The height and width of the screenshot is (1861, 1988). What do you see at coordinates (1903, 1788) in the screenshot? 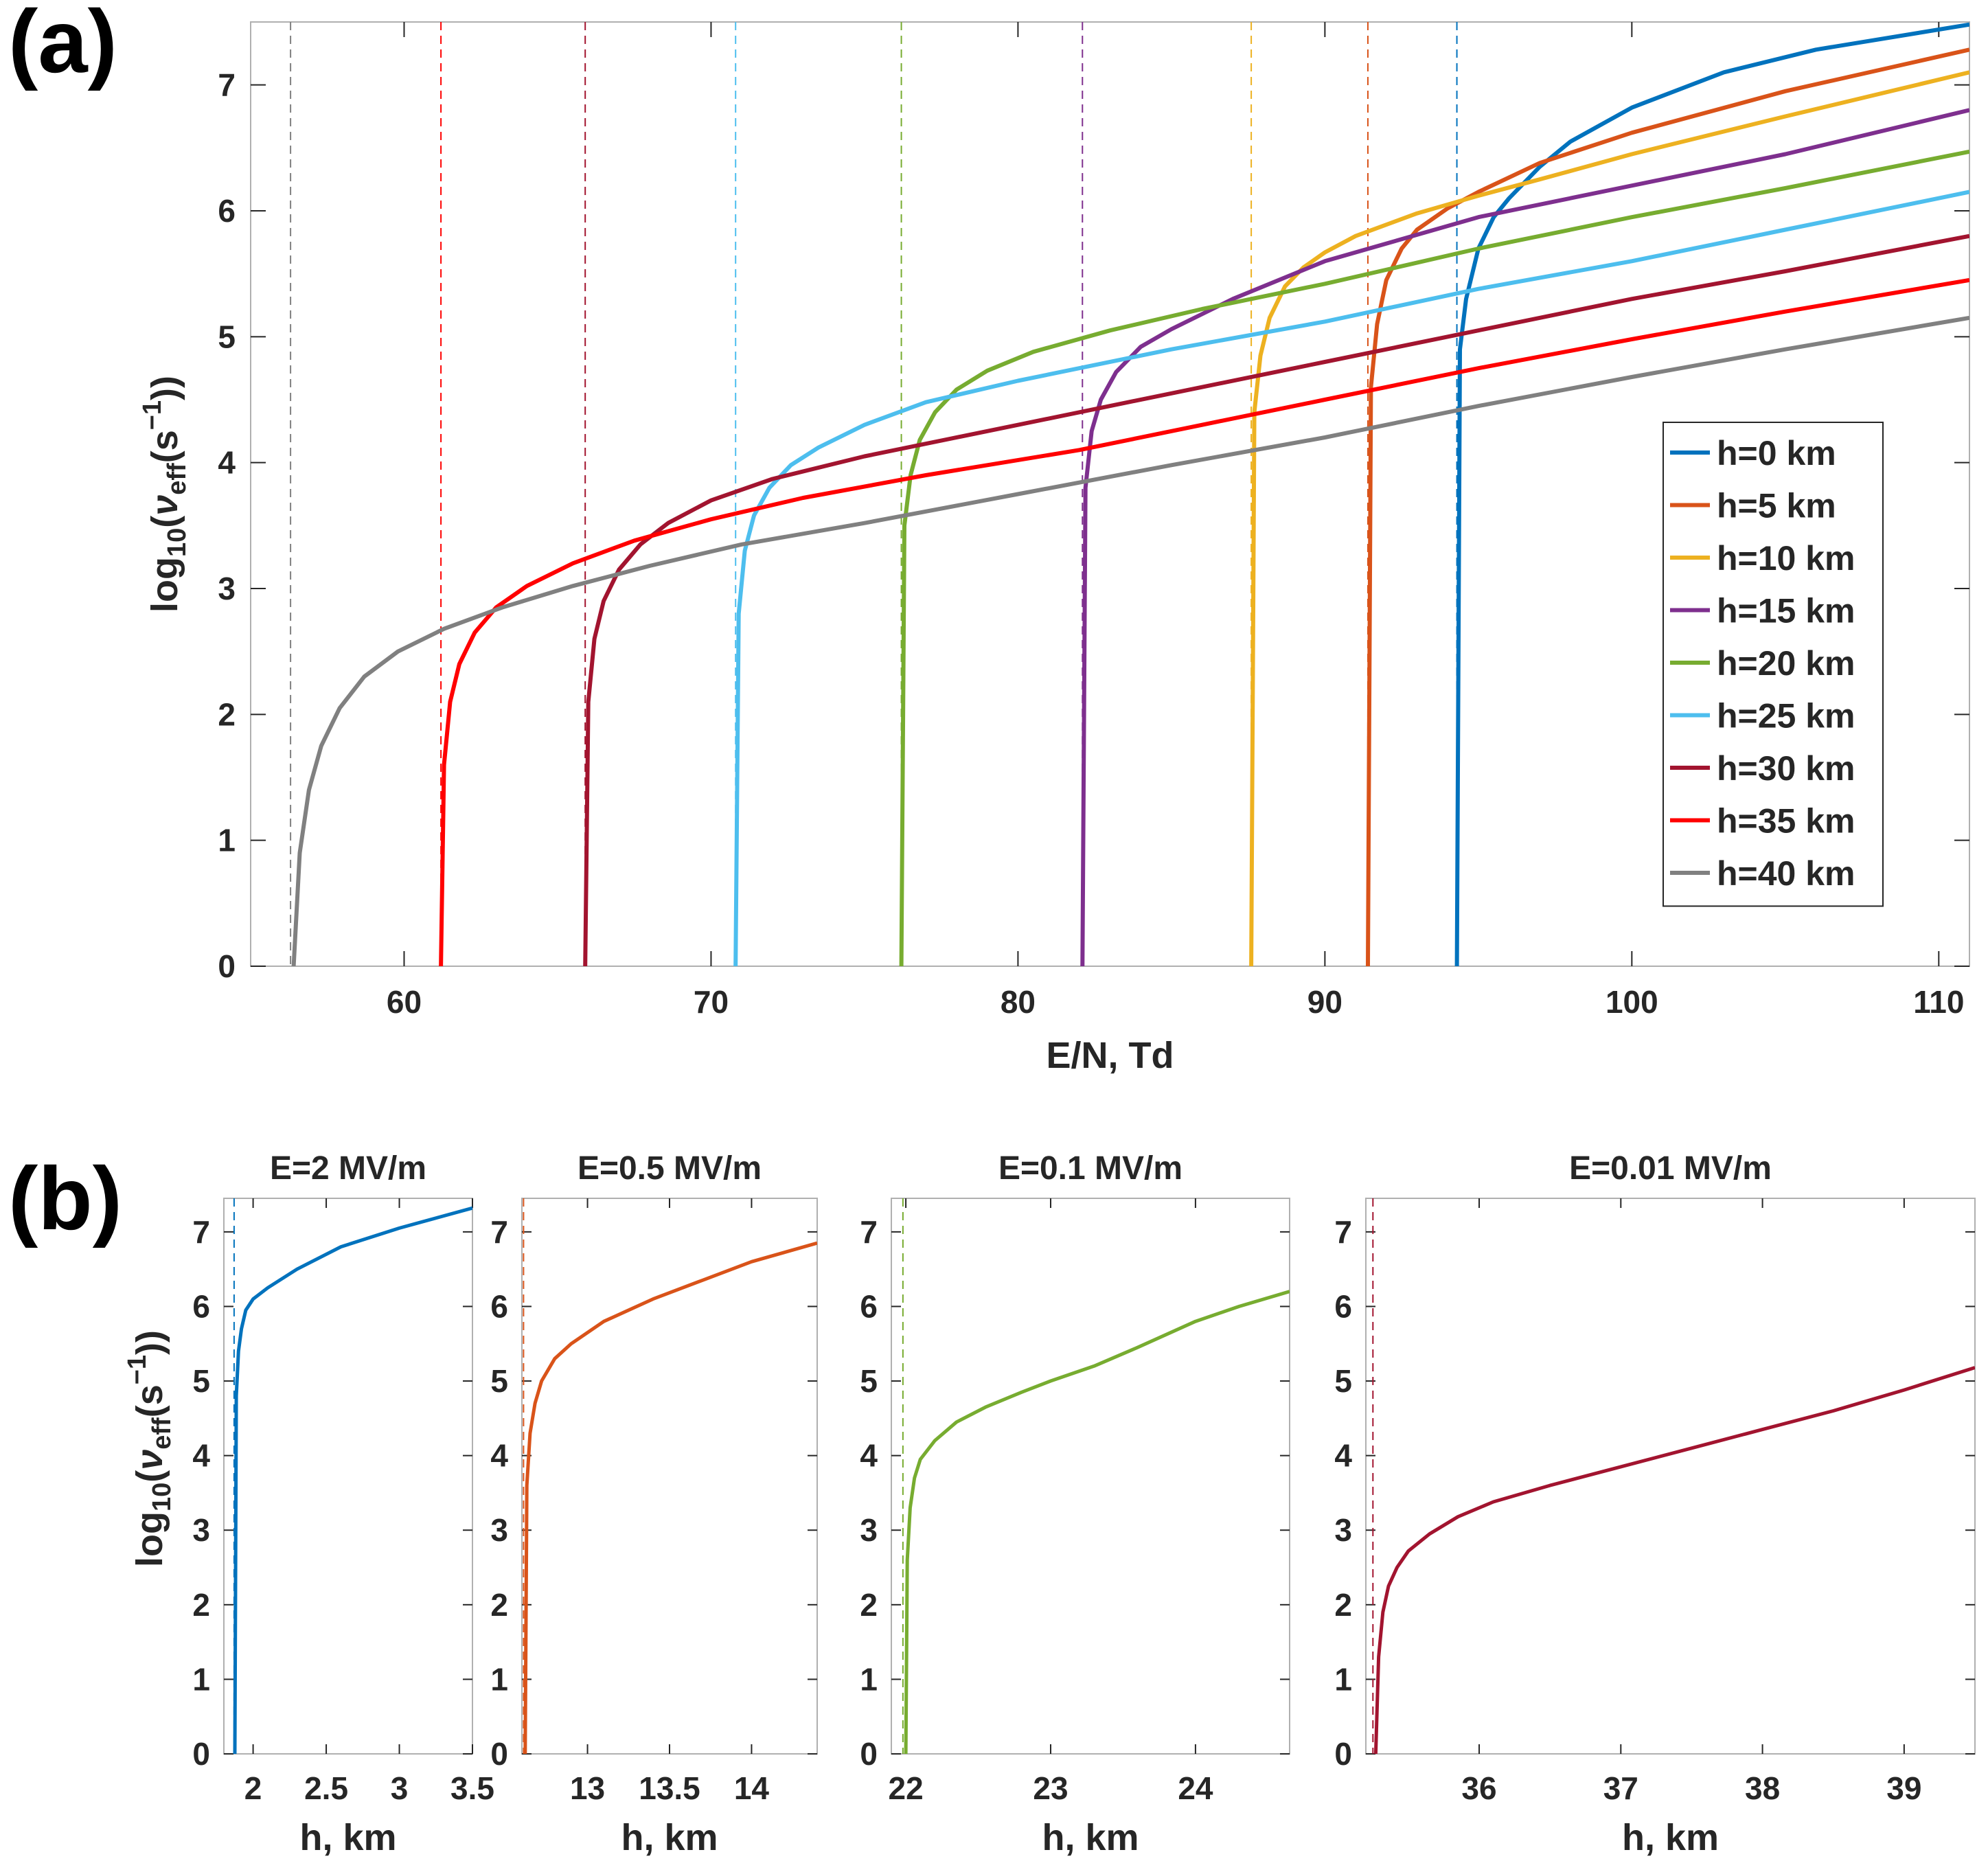
I see `x-tick-label: 39` at bounding box center [1903, 1788].